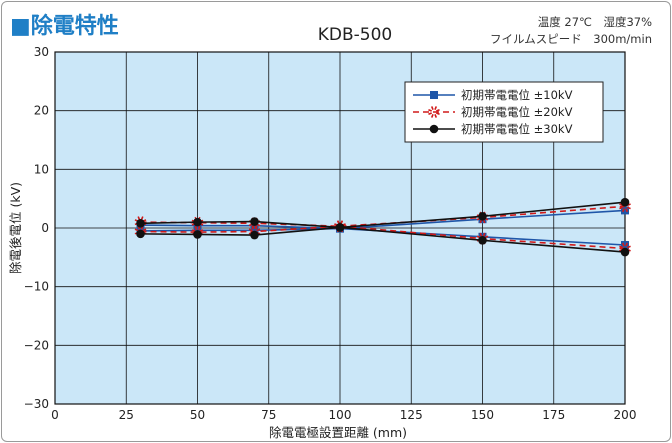 The image size is (672, 443). I want to click on legend-label: 初期帯電電位 ±30kV, so click(517, 129).